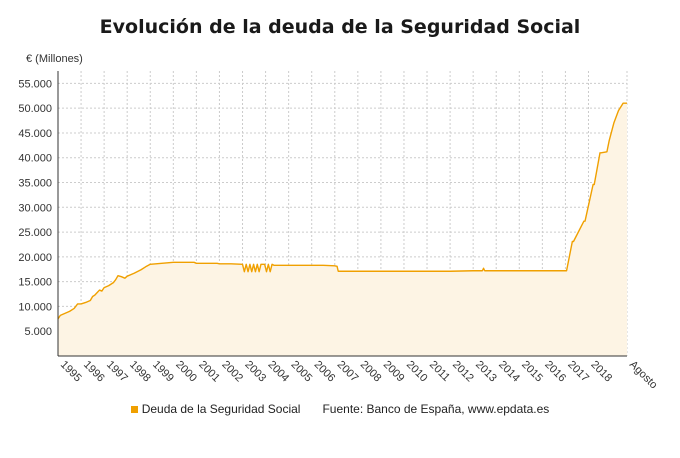  Describe the element at coordinates (302, 372) in the screenshot. I see `x-tick-label: 2005` at that location.